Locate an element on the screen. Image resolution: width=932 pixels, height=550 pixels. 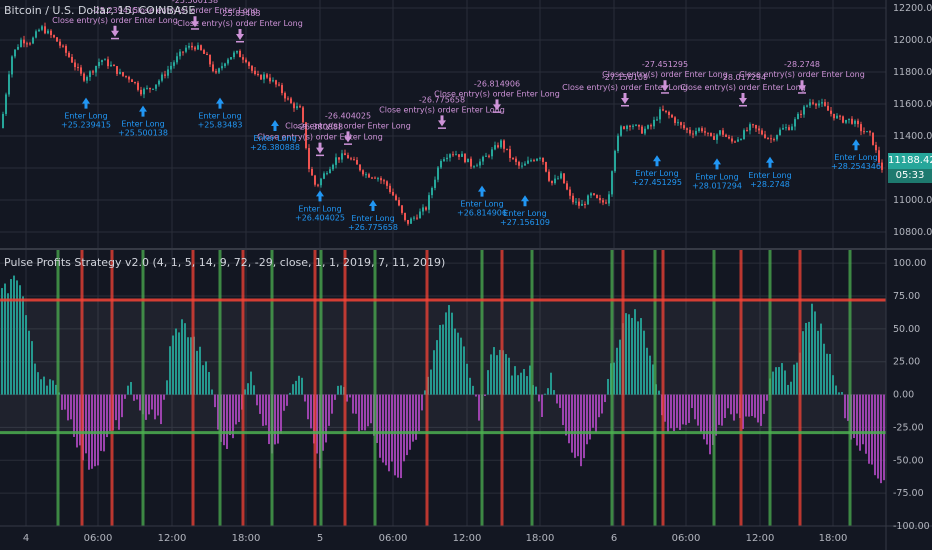
price-tick-label: 12000.00 is located at coordinates (912, 40).